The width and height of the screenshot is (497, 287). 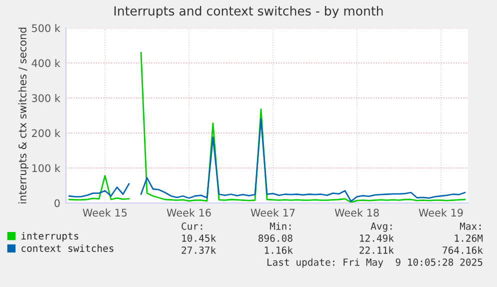 What do you see at coordinates (199, 238) in the screenshot?
I see `text: 10.45k` at bounding box center [199, 238].